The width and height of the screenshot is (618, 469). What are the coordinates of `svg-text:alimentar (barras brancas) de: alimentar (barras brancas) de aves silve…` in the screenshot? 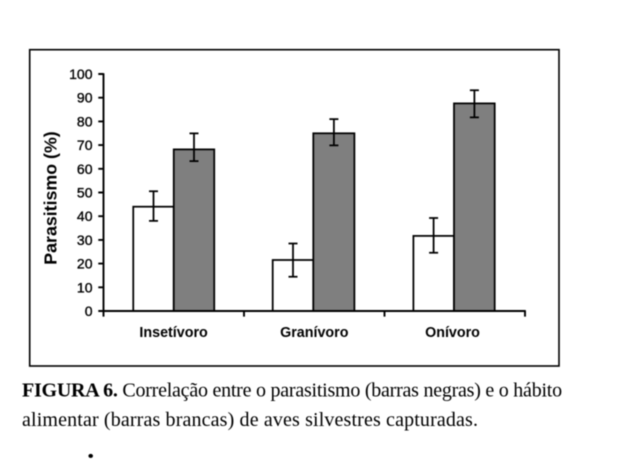 It's located at (250, 420).